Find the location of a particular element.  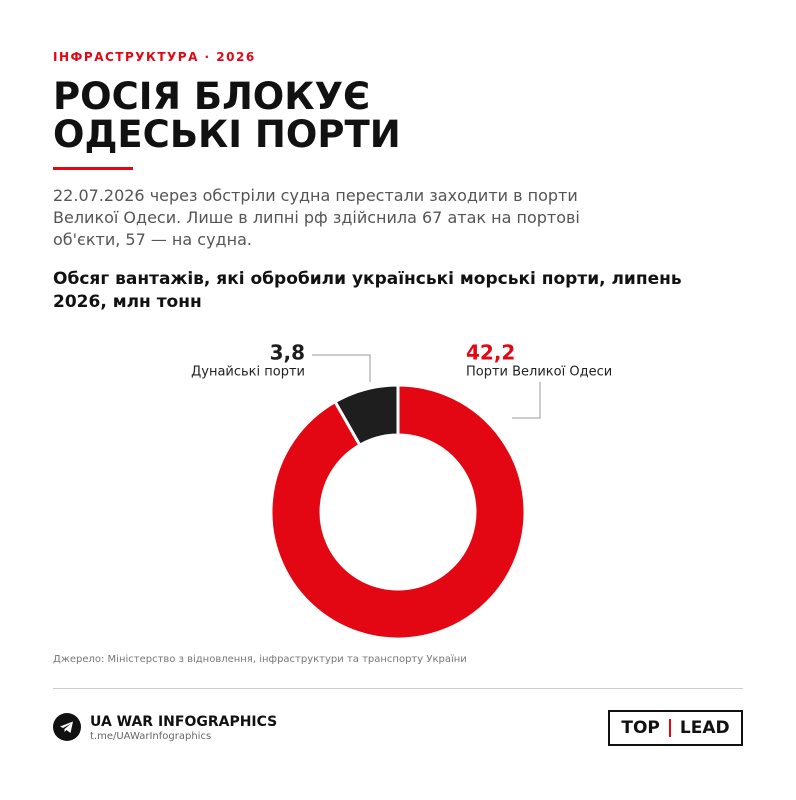

title-line: РОСІЯ БЛОКУЄ is located at coordinates (212, 96).